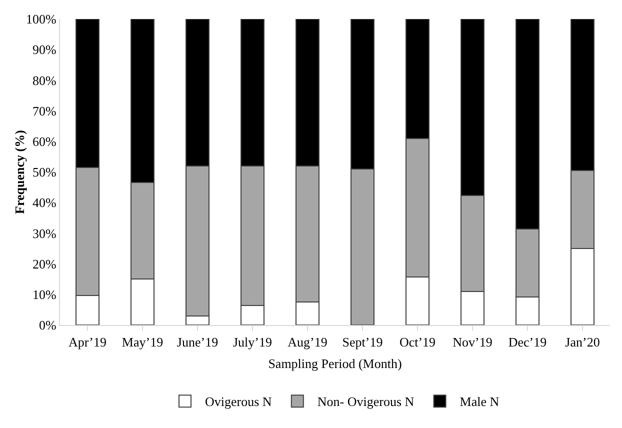 This screenshot has height=428, width=622. I want to click on x-tick-label: July’19, so click(252, 342).